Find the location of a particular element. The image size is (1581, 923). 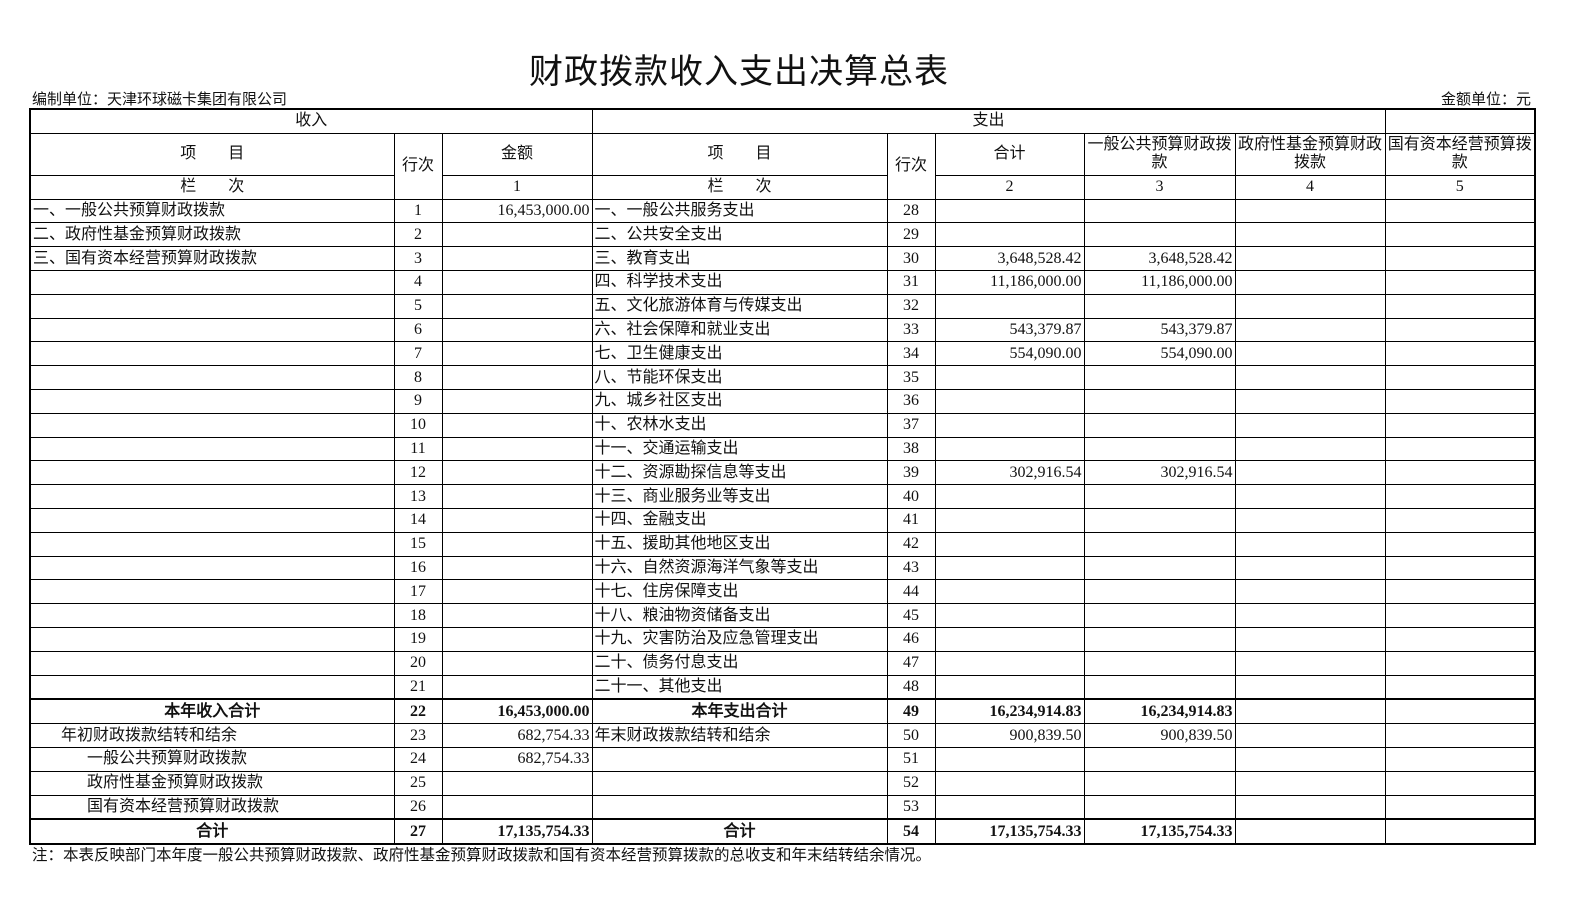

income-item: 本年收入合计 is located at coordinates (212, 711).